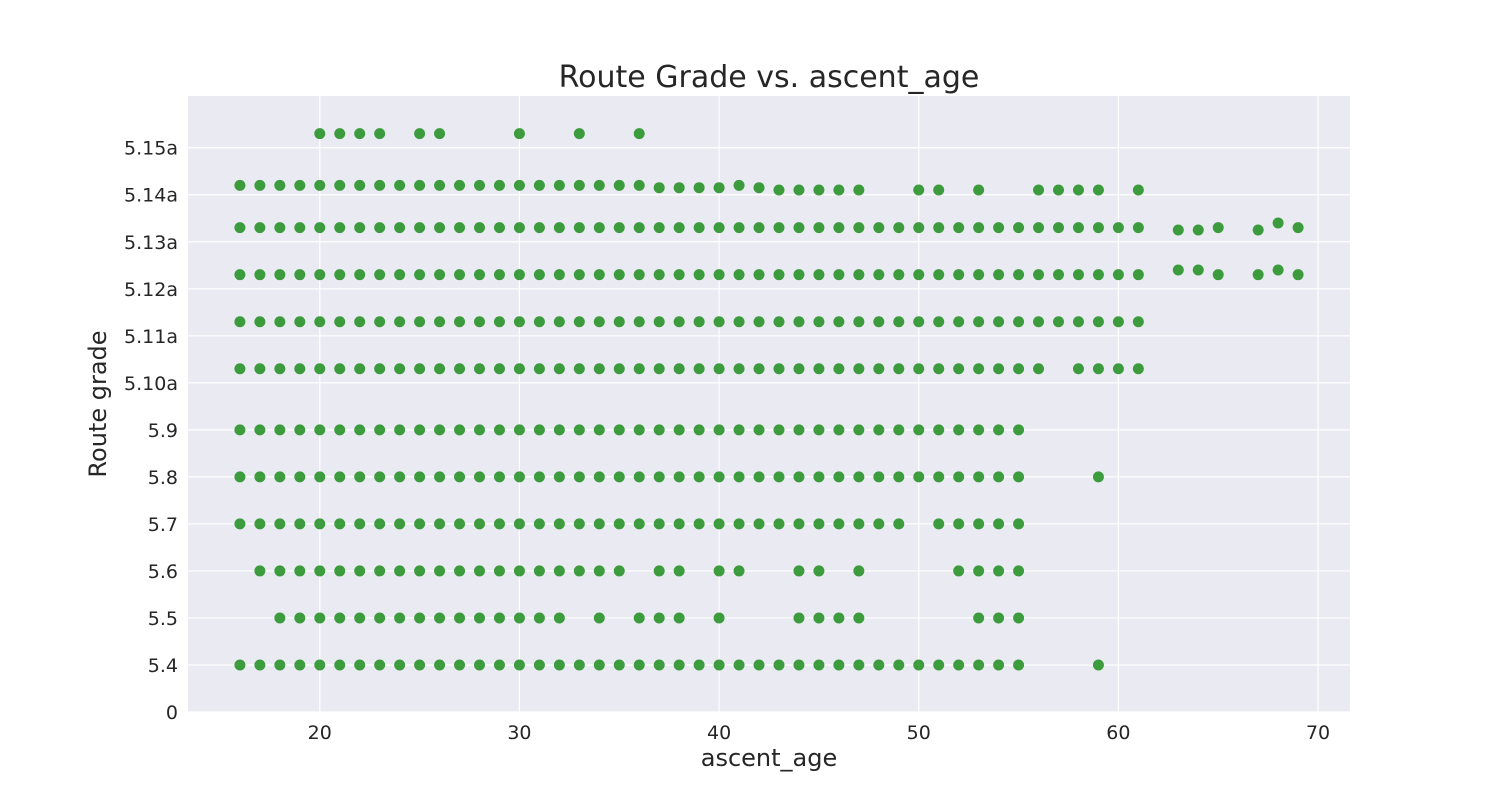 The height and width of the screenshot is (800, 1500). I want to click on y-tick-label: 5.5, so click(163, 619).